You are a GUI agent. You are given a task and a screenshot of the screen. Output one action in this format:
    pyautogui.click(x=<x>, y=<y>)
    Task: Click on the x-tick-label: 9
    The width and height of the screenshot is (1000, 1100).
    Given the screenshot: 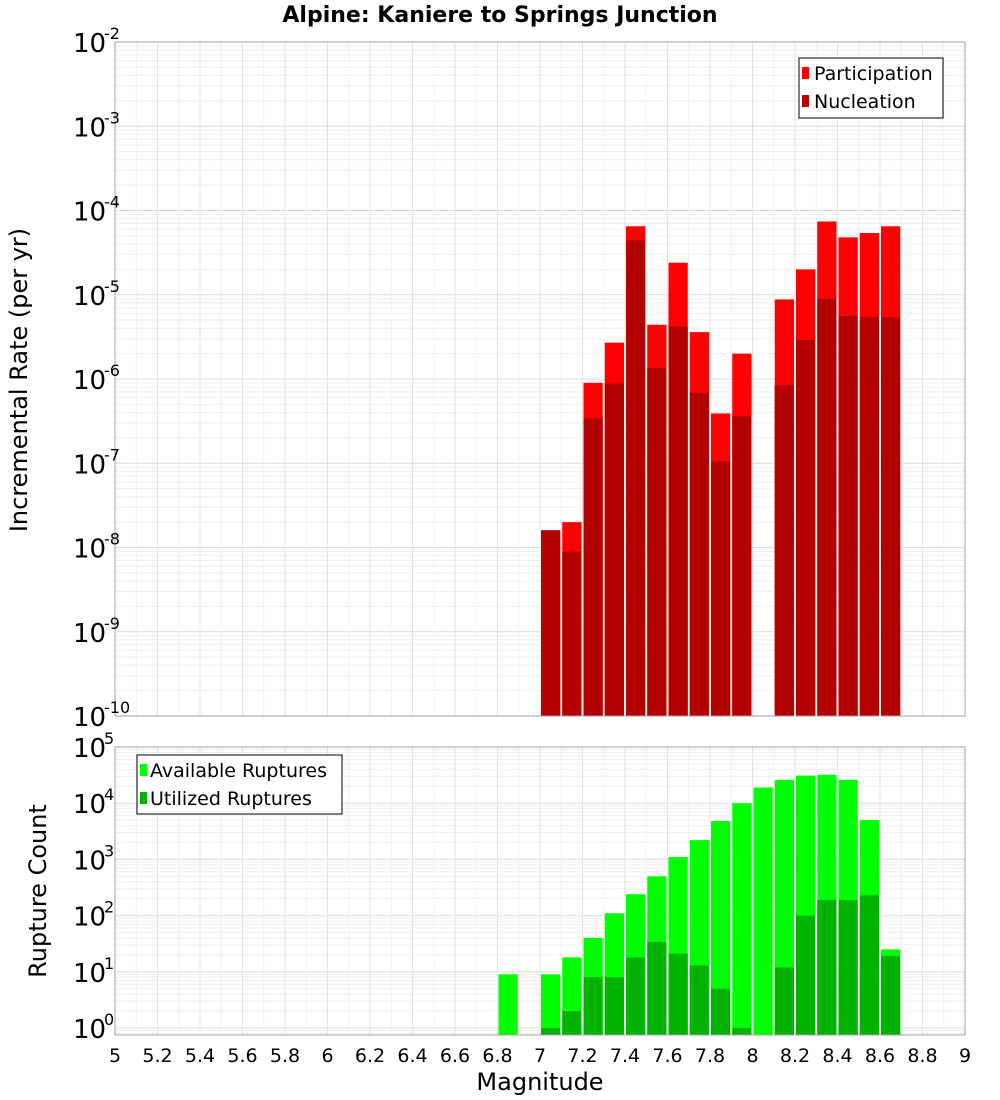 What is the action you would take?
    pyautogui.click(x=965, y=1056)
    